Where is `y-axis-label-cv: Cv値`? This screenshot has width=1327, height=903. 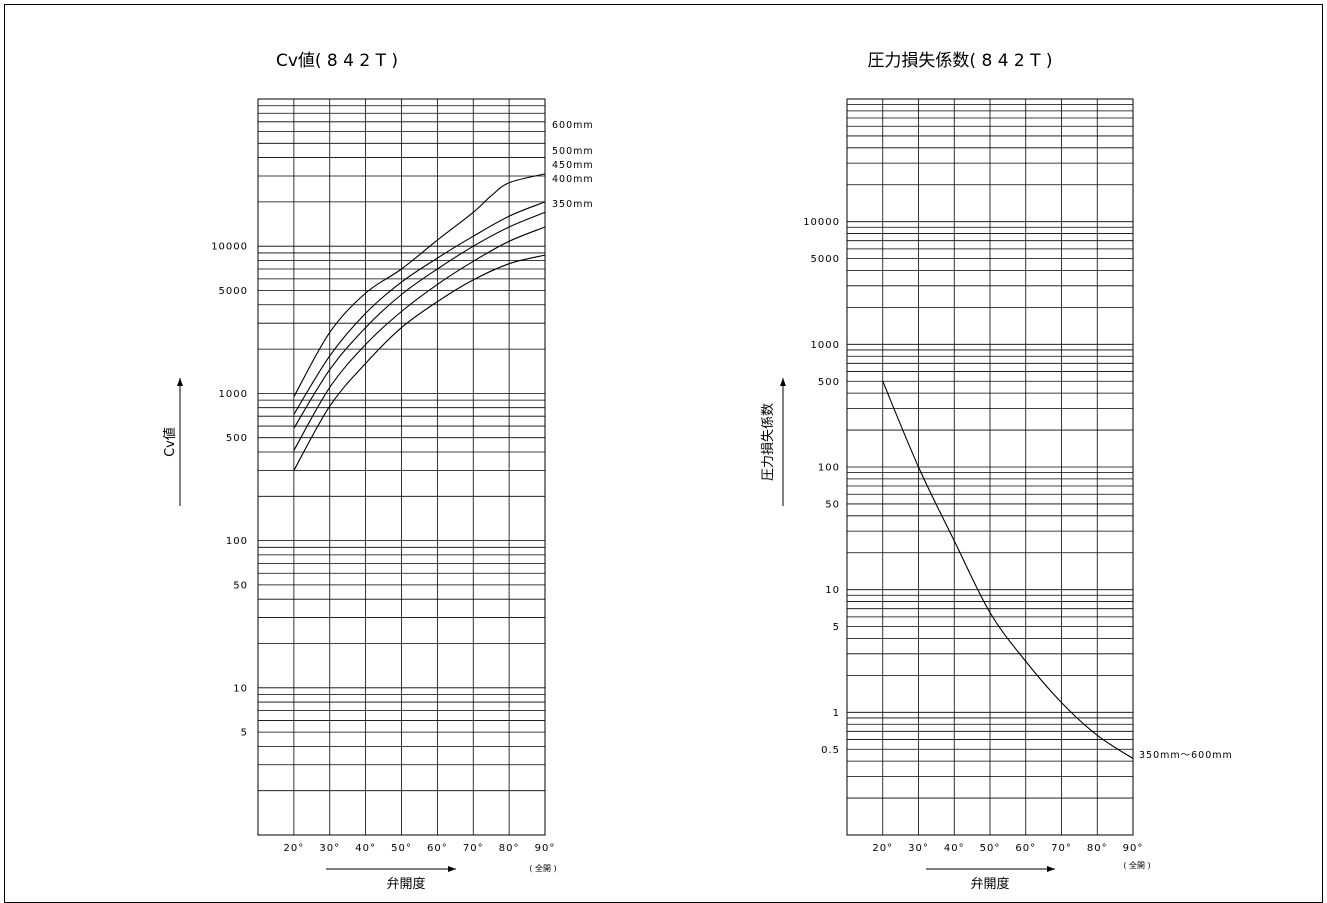
y-axis-label-cv: Cv値 is located at coordinates (170, 442).